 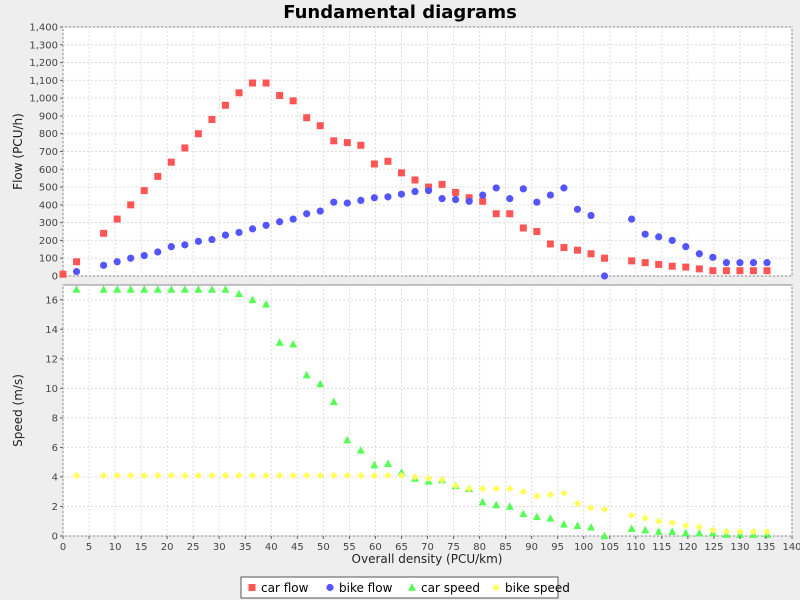 What do you see at coordinates (48, 170) in the screenshot?
I see `y-tick-label: 600` at bounding box center [48, 170].